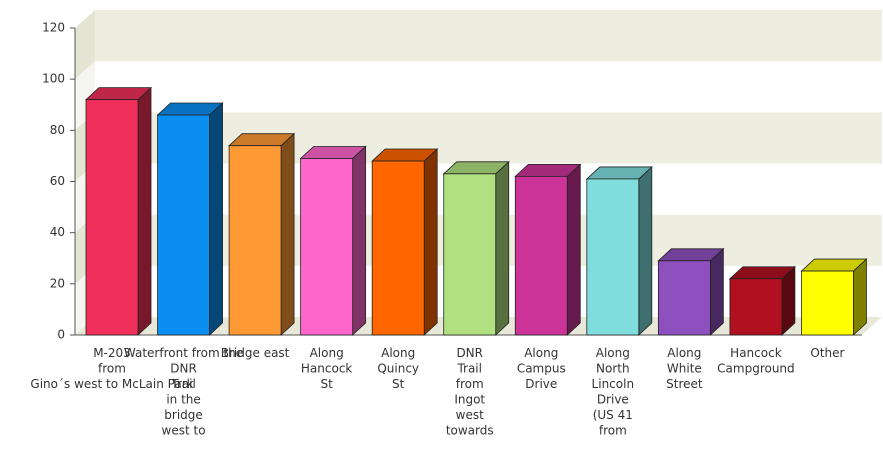 The image size is (883, 454). What do you see at coordinates (57, 283) in the screenshot?
I see `y-tick-label: 20` at bounding box center [57, 283].